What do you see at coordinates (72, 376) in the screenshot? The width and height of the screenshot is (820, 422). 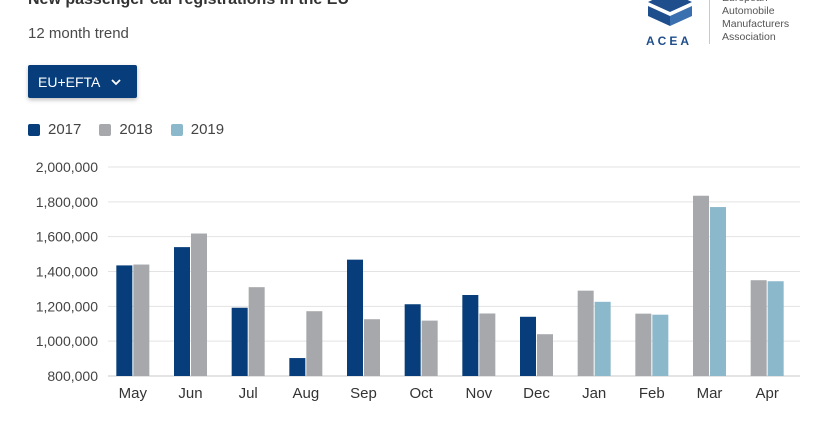 I see `y-tick-label: 800,000` at bounding box center [72, 376].